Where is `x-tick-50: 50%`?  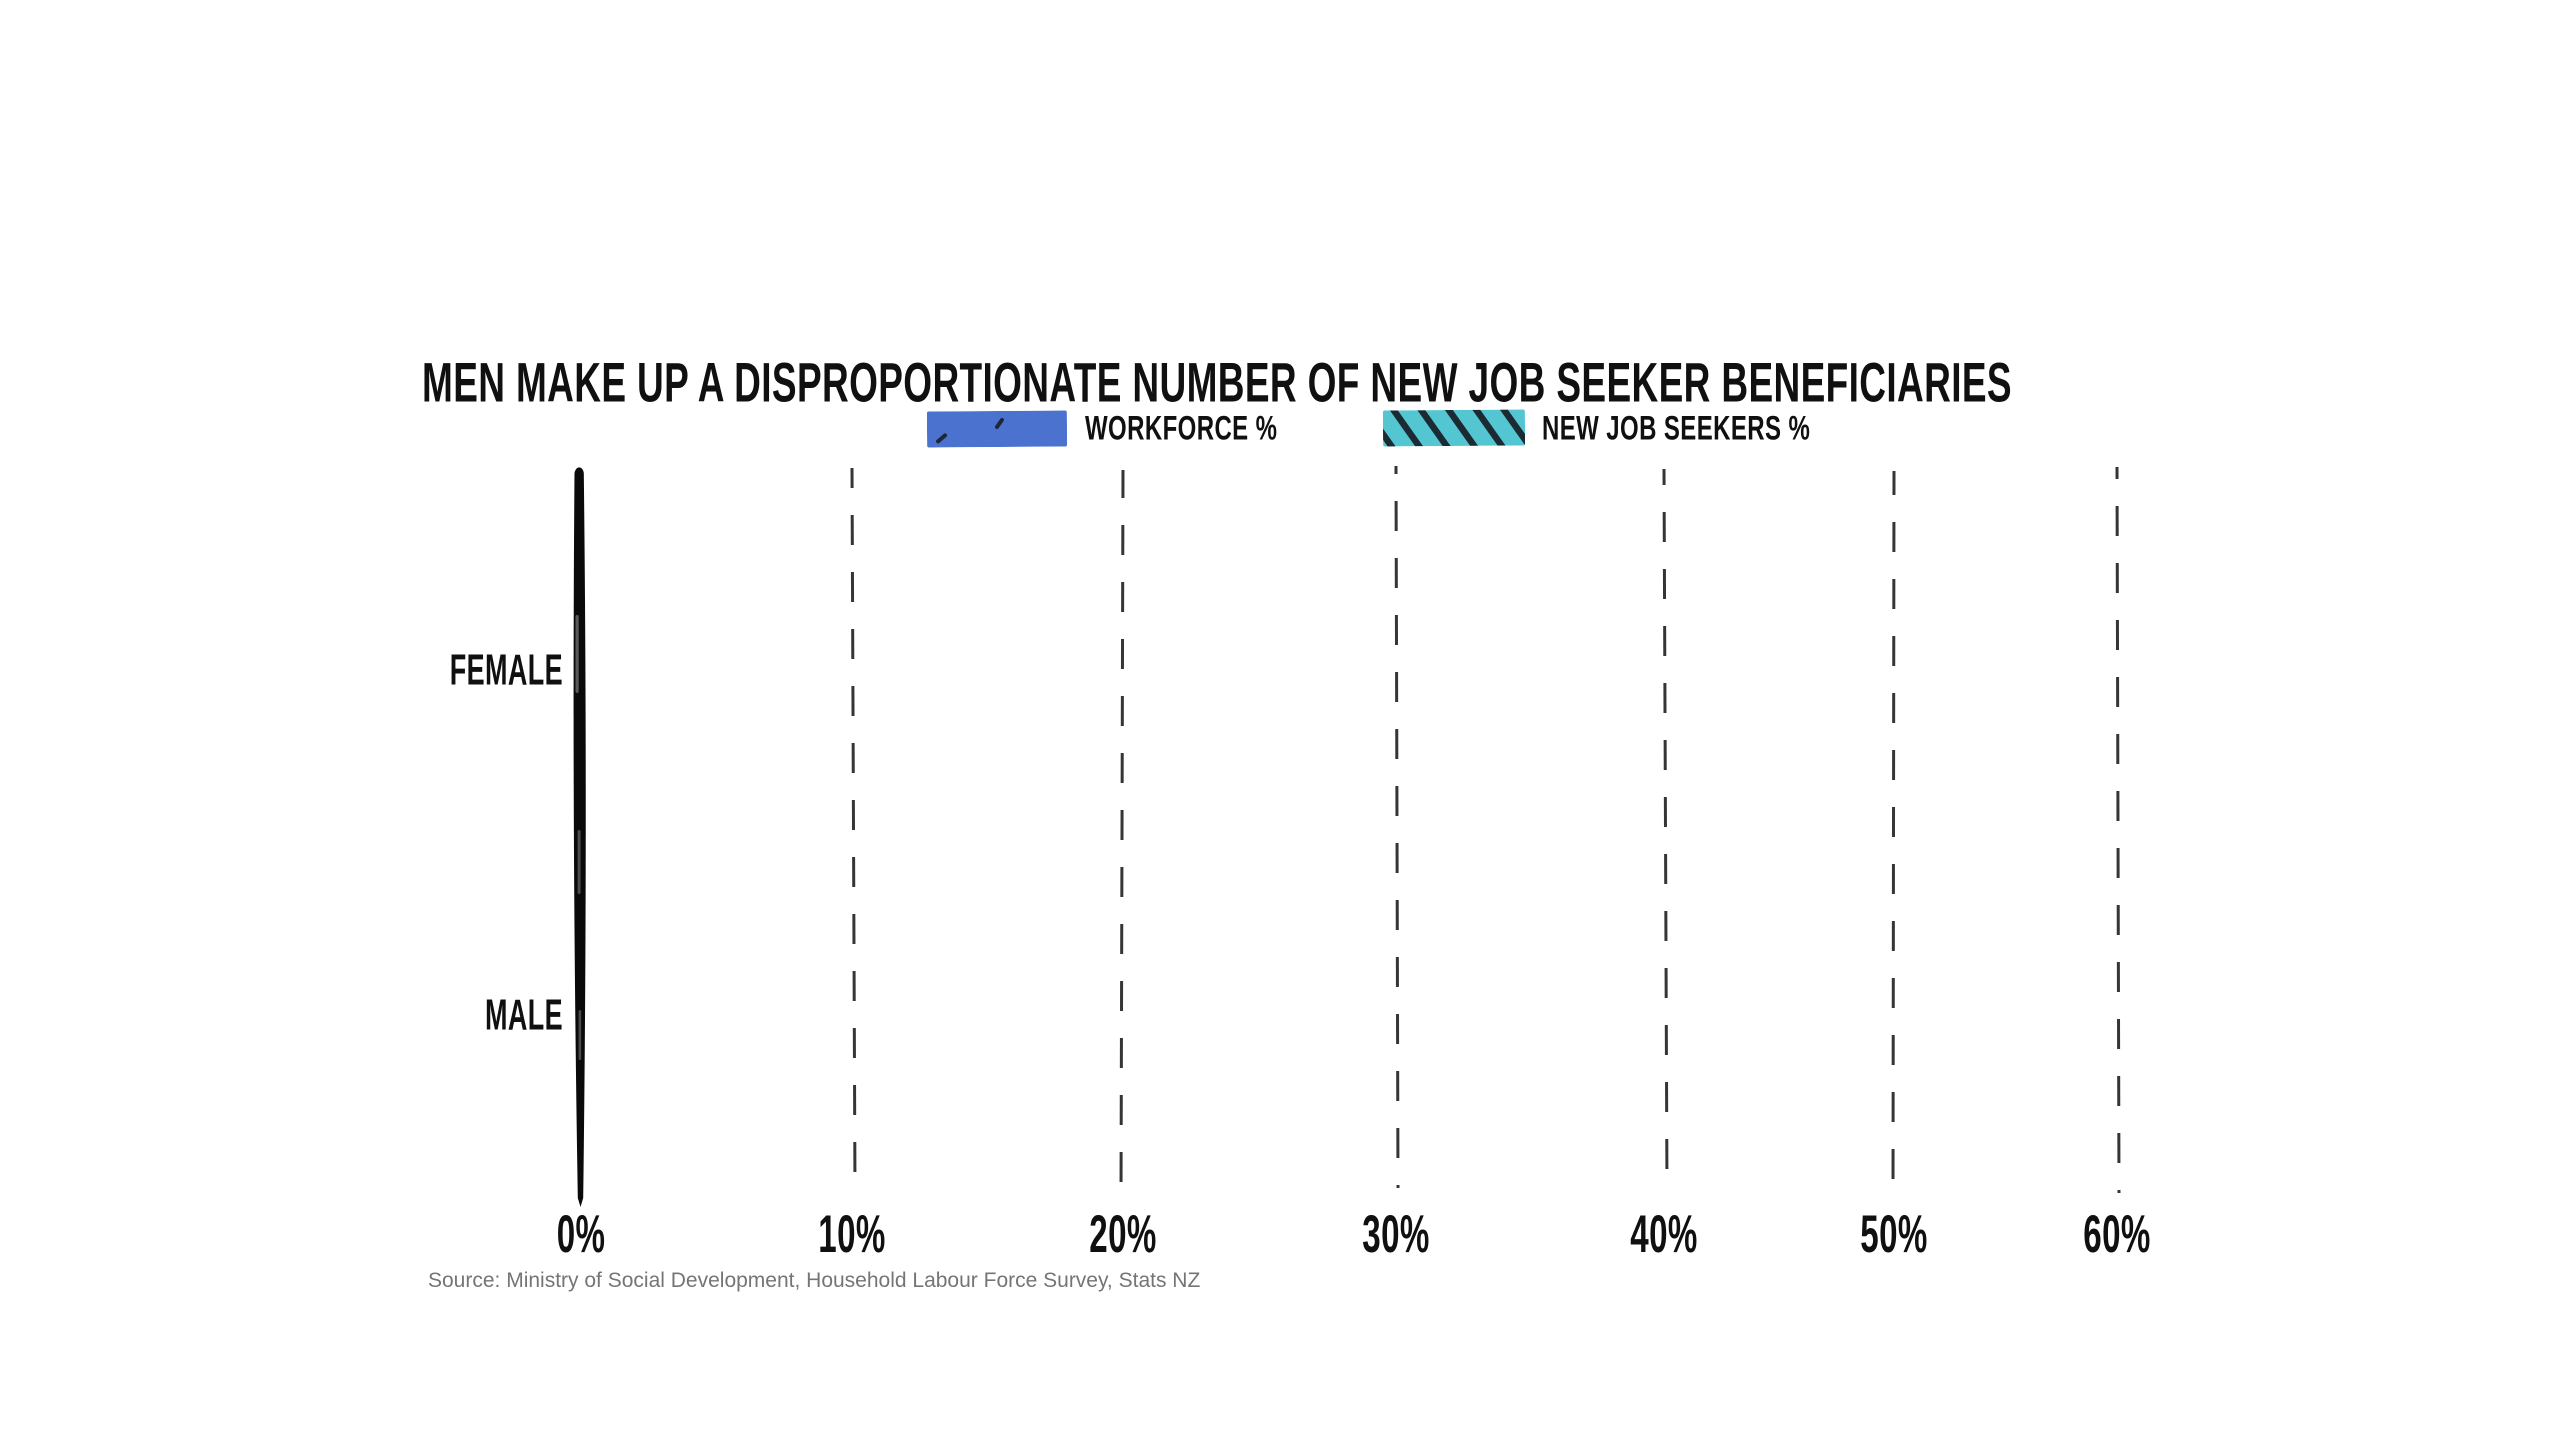 x-tick-50: 50% is located at coordinates (1894, 1233).